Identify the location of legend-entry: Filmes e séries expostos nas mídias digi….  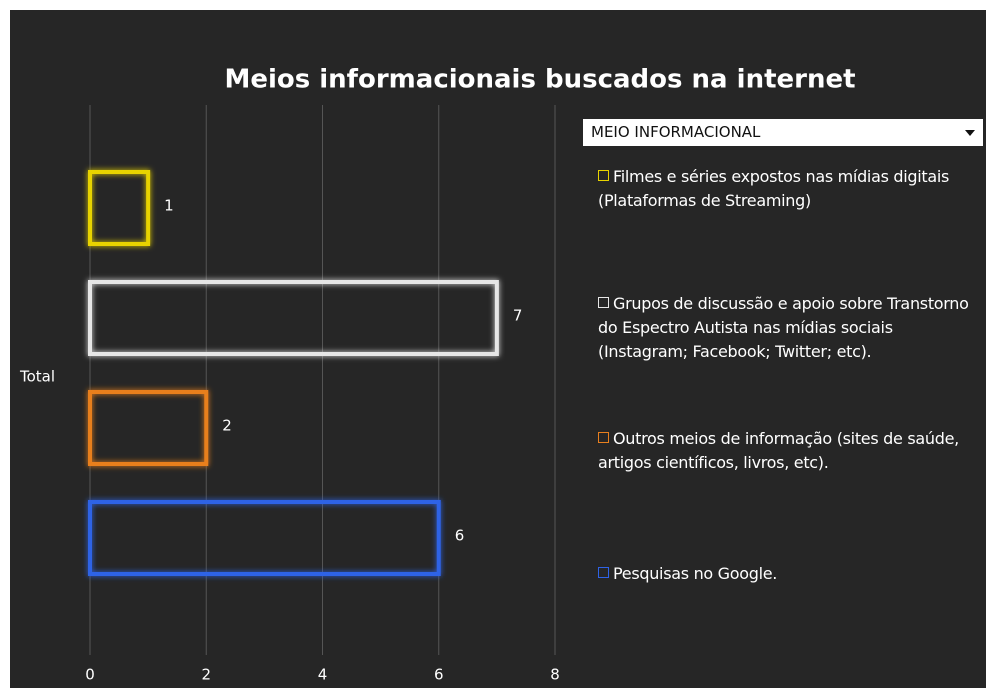
(790, 189).